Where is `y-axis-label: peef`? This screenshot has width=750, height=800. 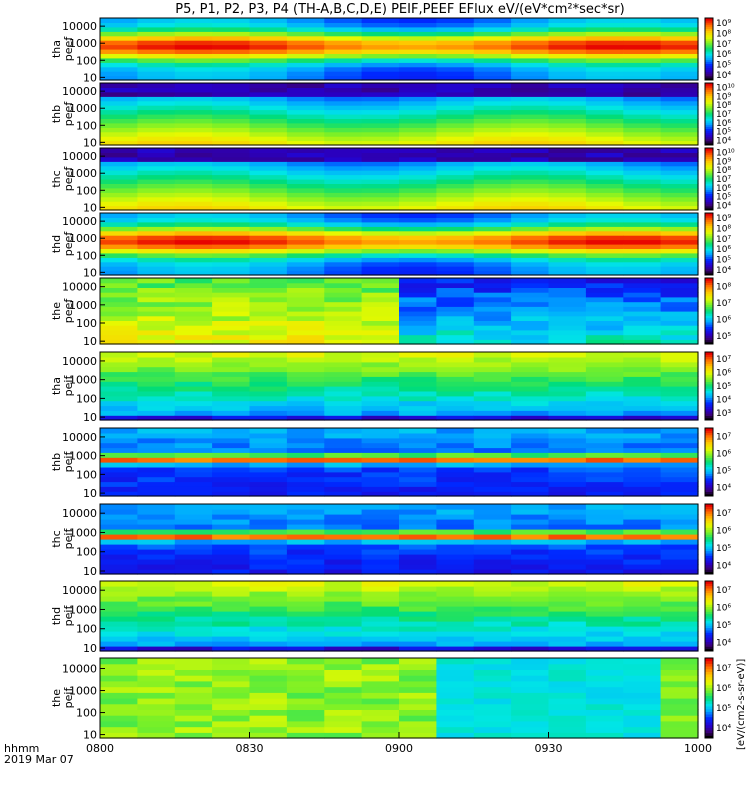 y-axis-label: peef is located at coordinates (68, 311).